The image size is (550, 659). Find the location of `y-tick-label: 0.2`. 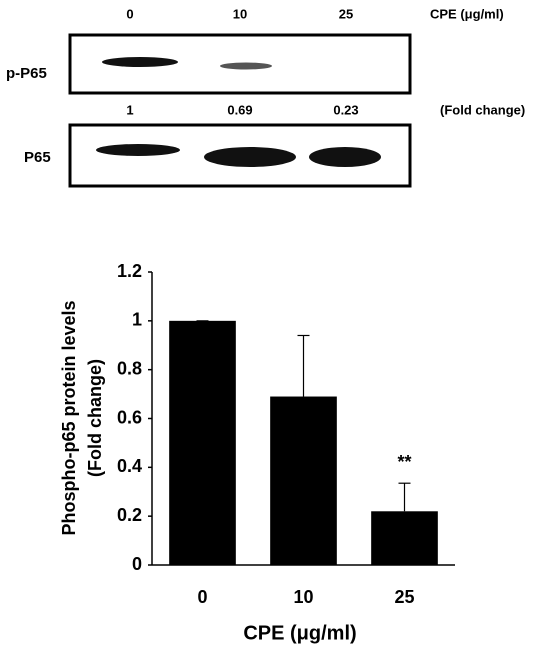

y-tick-label: 0.2 is located at coordinates (129, 515).